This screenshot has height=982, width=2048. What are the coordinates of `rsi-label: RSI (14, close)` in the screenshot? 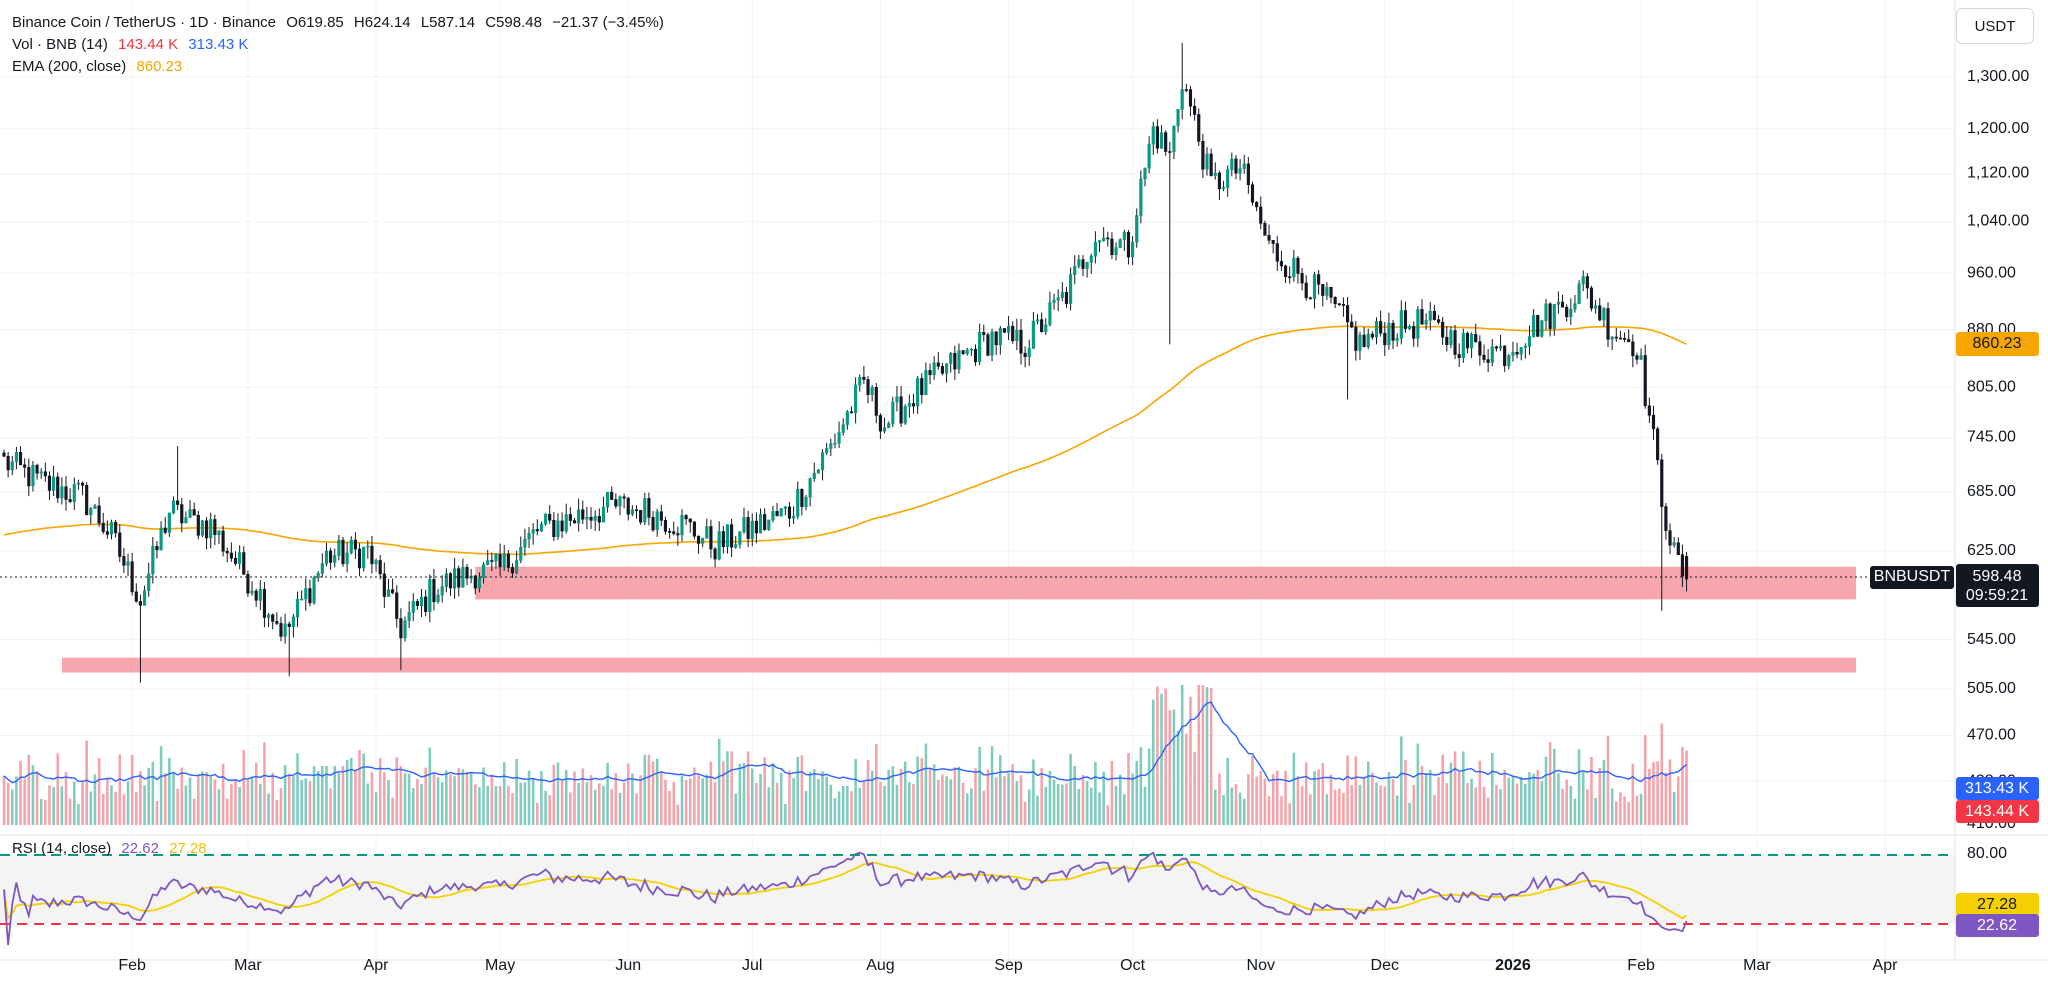 It's located at (62, 848).